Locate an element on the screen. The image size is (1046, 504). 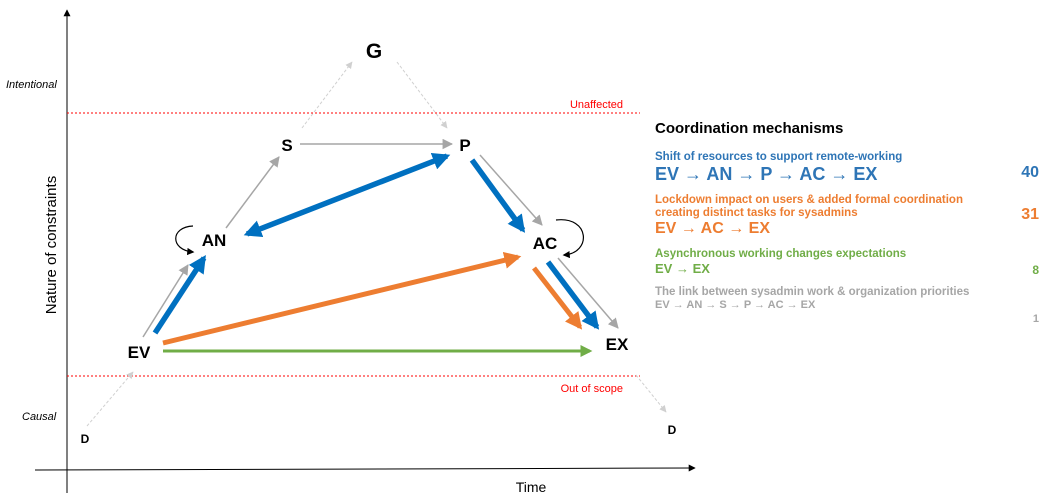
edge-d-ev is located at coordinates (110, 399).